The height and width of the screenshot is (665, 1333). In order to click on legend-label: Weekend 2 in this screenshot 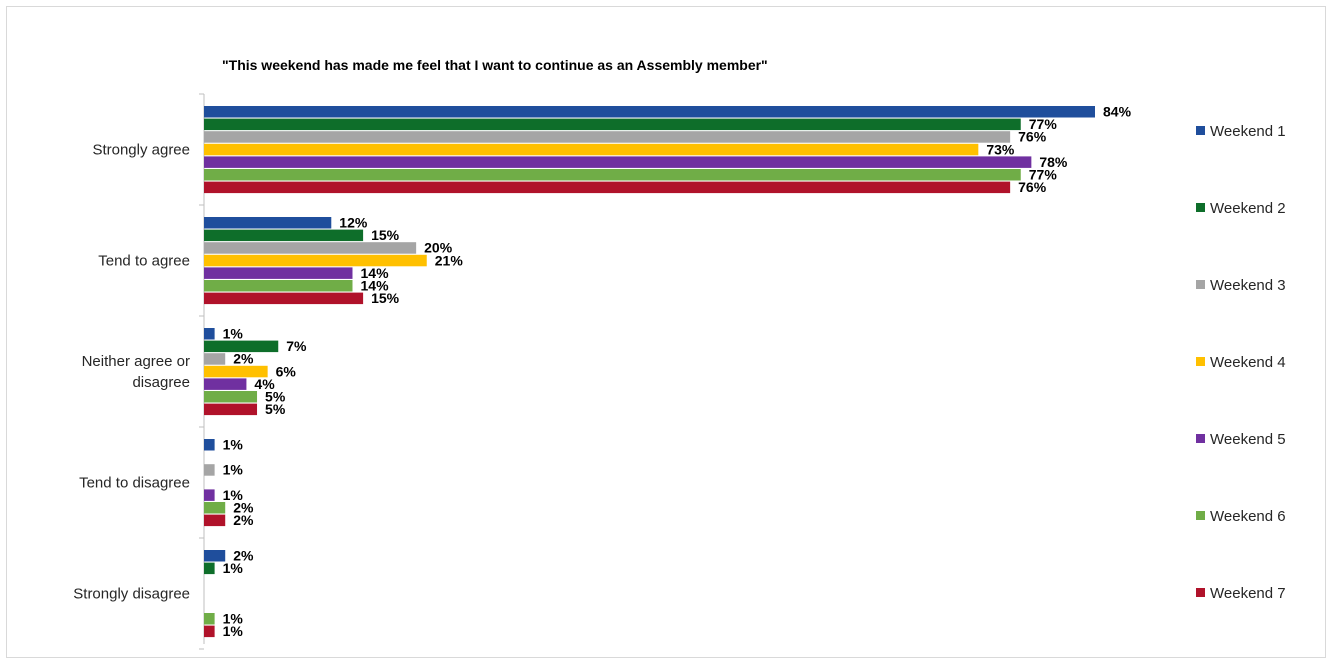, I will do `click(1248, 208)`.